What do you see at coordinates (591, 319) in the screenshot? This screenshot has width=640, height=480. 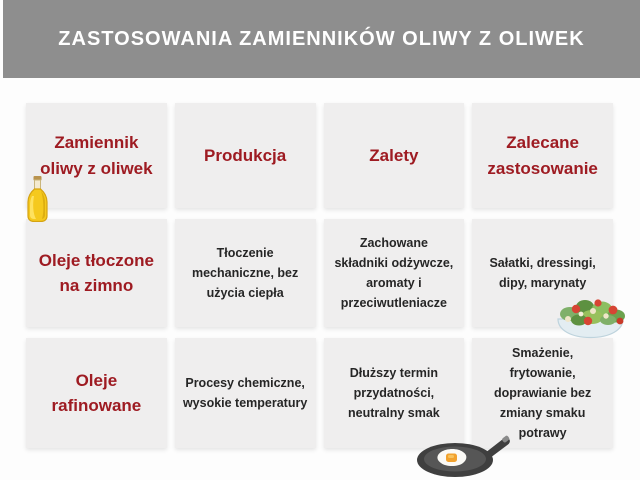 I see `salad-bowl-icon` at bounding box center [591, 319].